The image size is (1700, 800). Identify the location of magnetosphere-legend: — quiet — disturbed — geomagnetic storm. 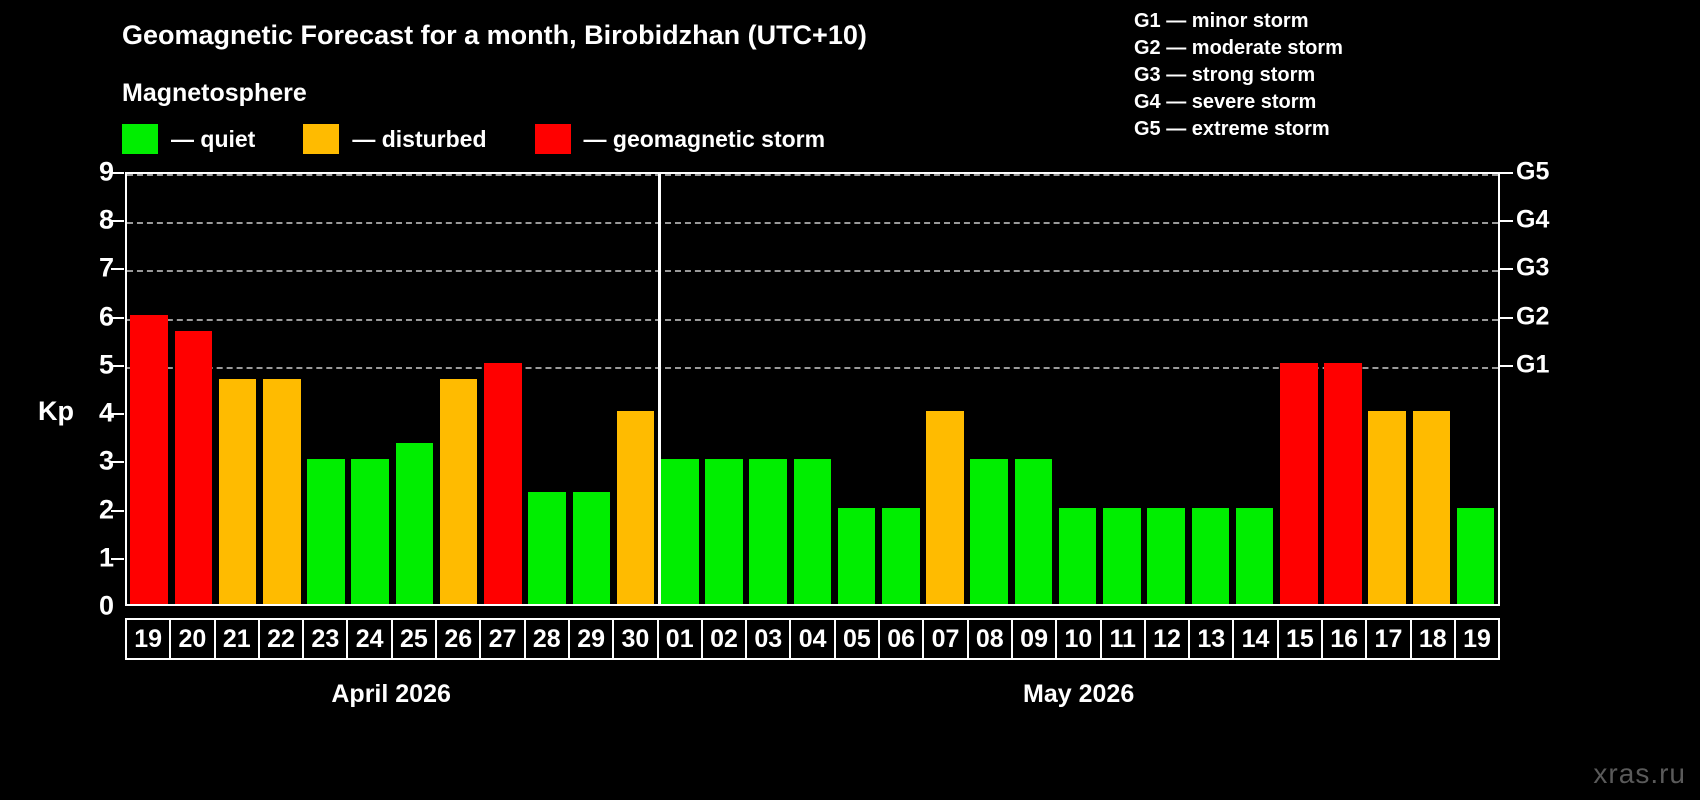
(497, 139).